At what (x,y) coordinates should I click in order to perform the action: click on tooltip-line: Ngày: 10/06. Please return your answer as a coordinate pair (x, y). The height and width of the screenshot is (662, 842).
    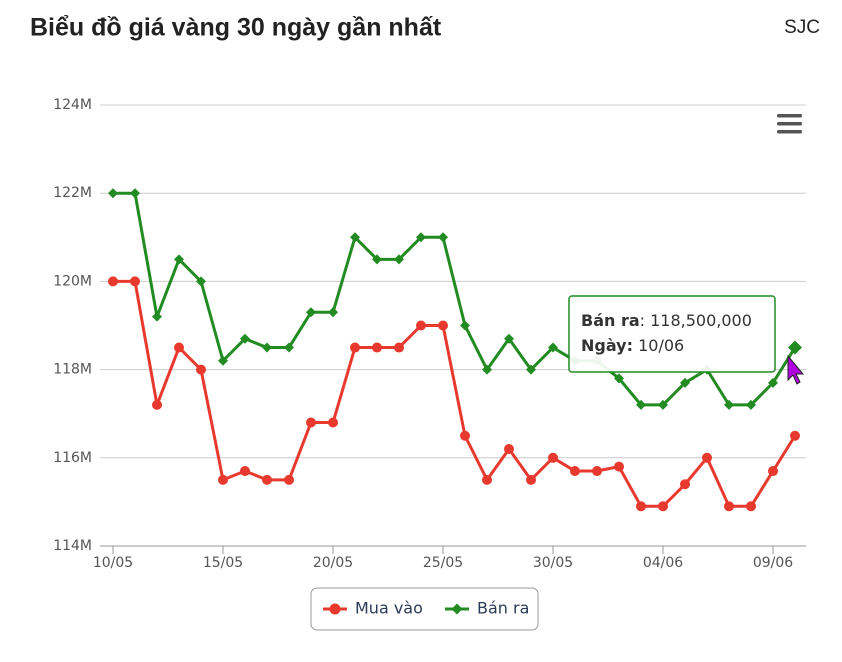
    Looking at the image, I should click on (632, 345).